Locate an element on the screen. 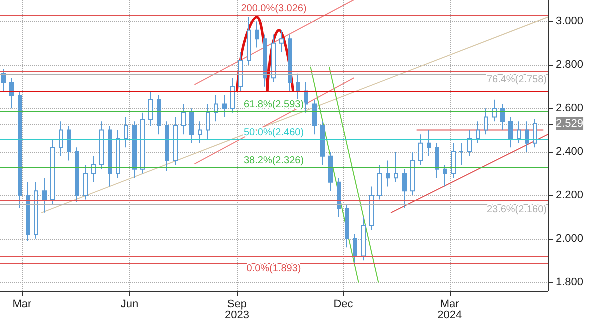 This screenshot has width=600, height=325. x-tick-label: Dec is located at coordinates (344, 304).